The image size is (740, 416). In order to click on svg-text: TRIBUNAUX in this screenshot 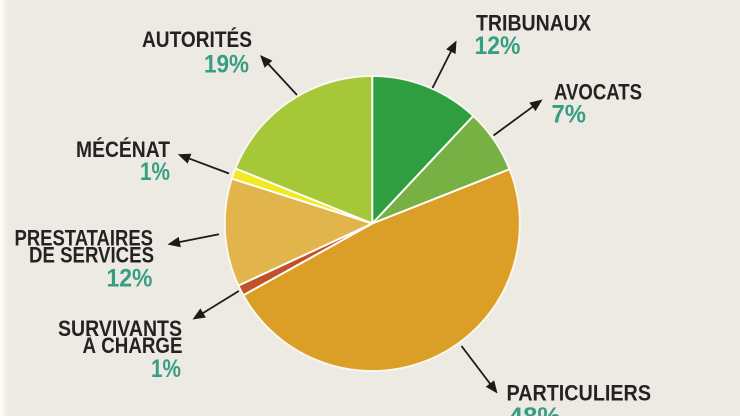, I will do `click(533, 22)`.